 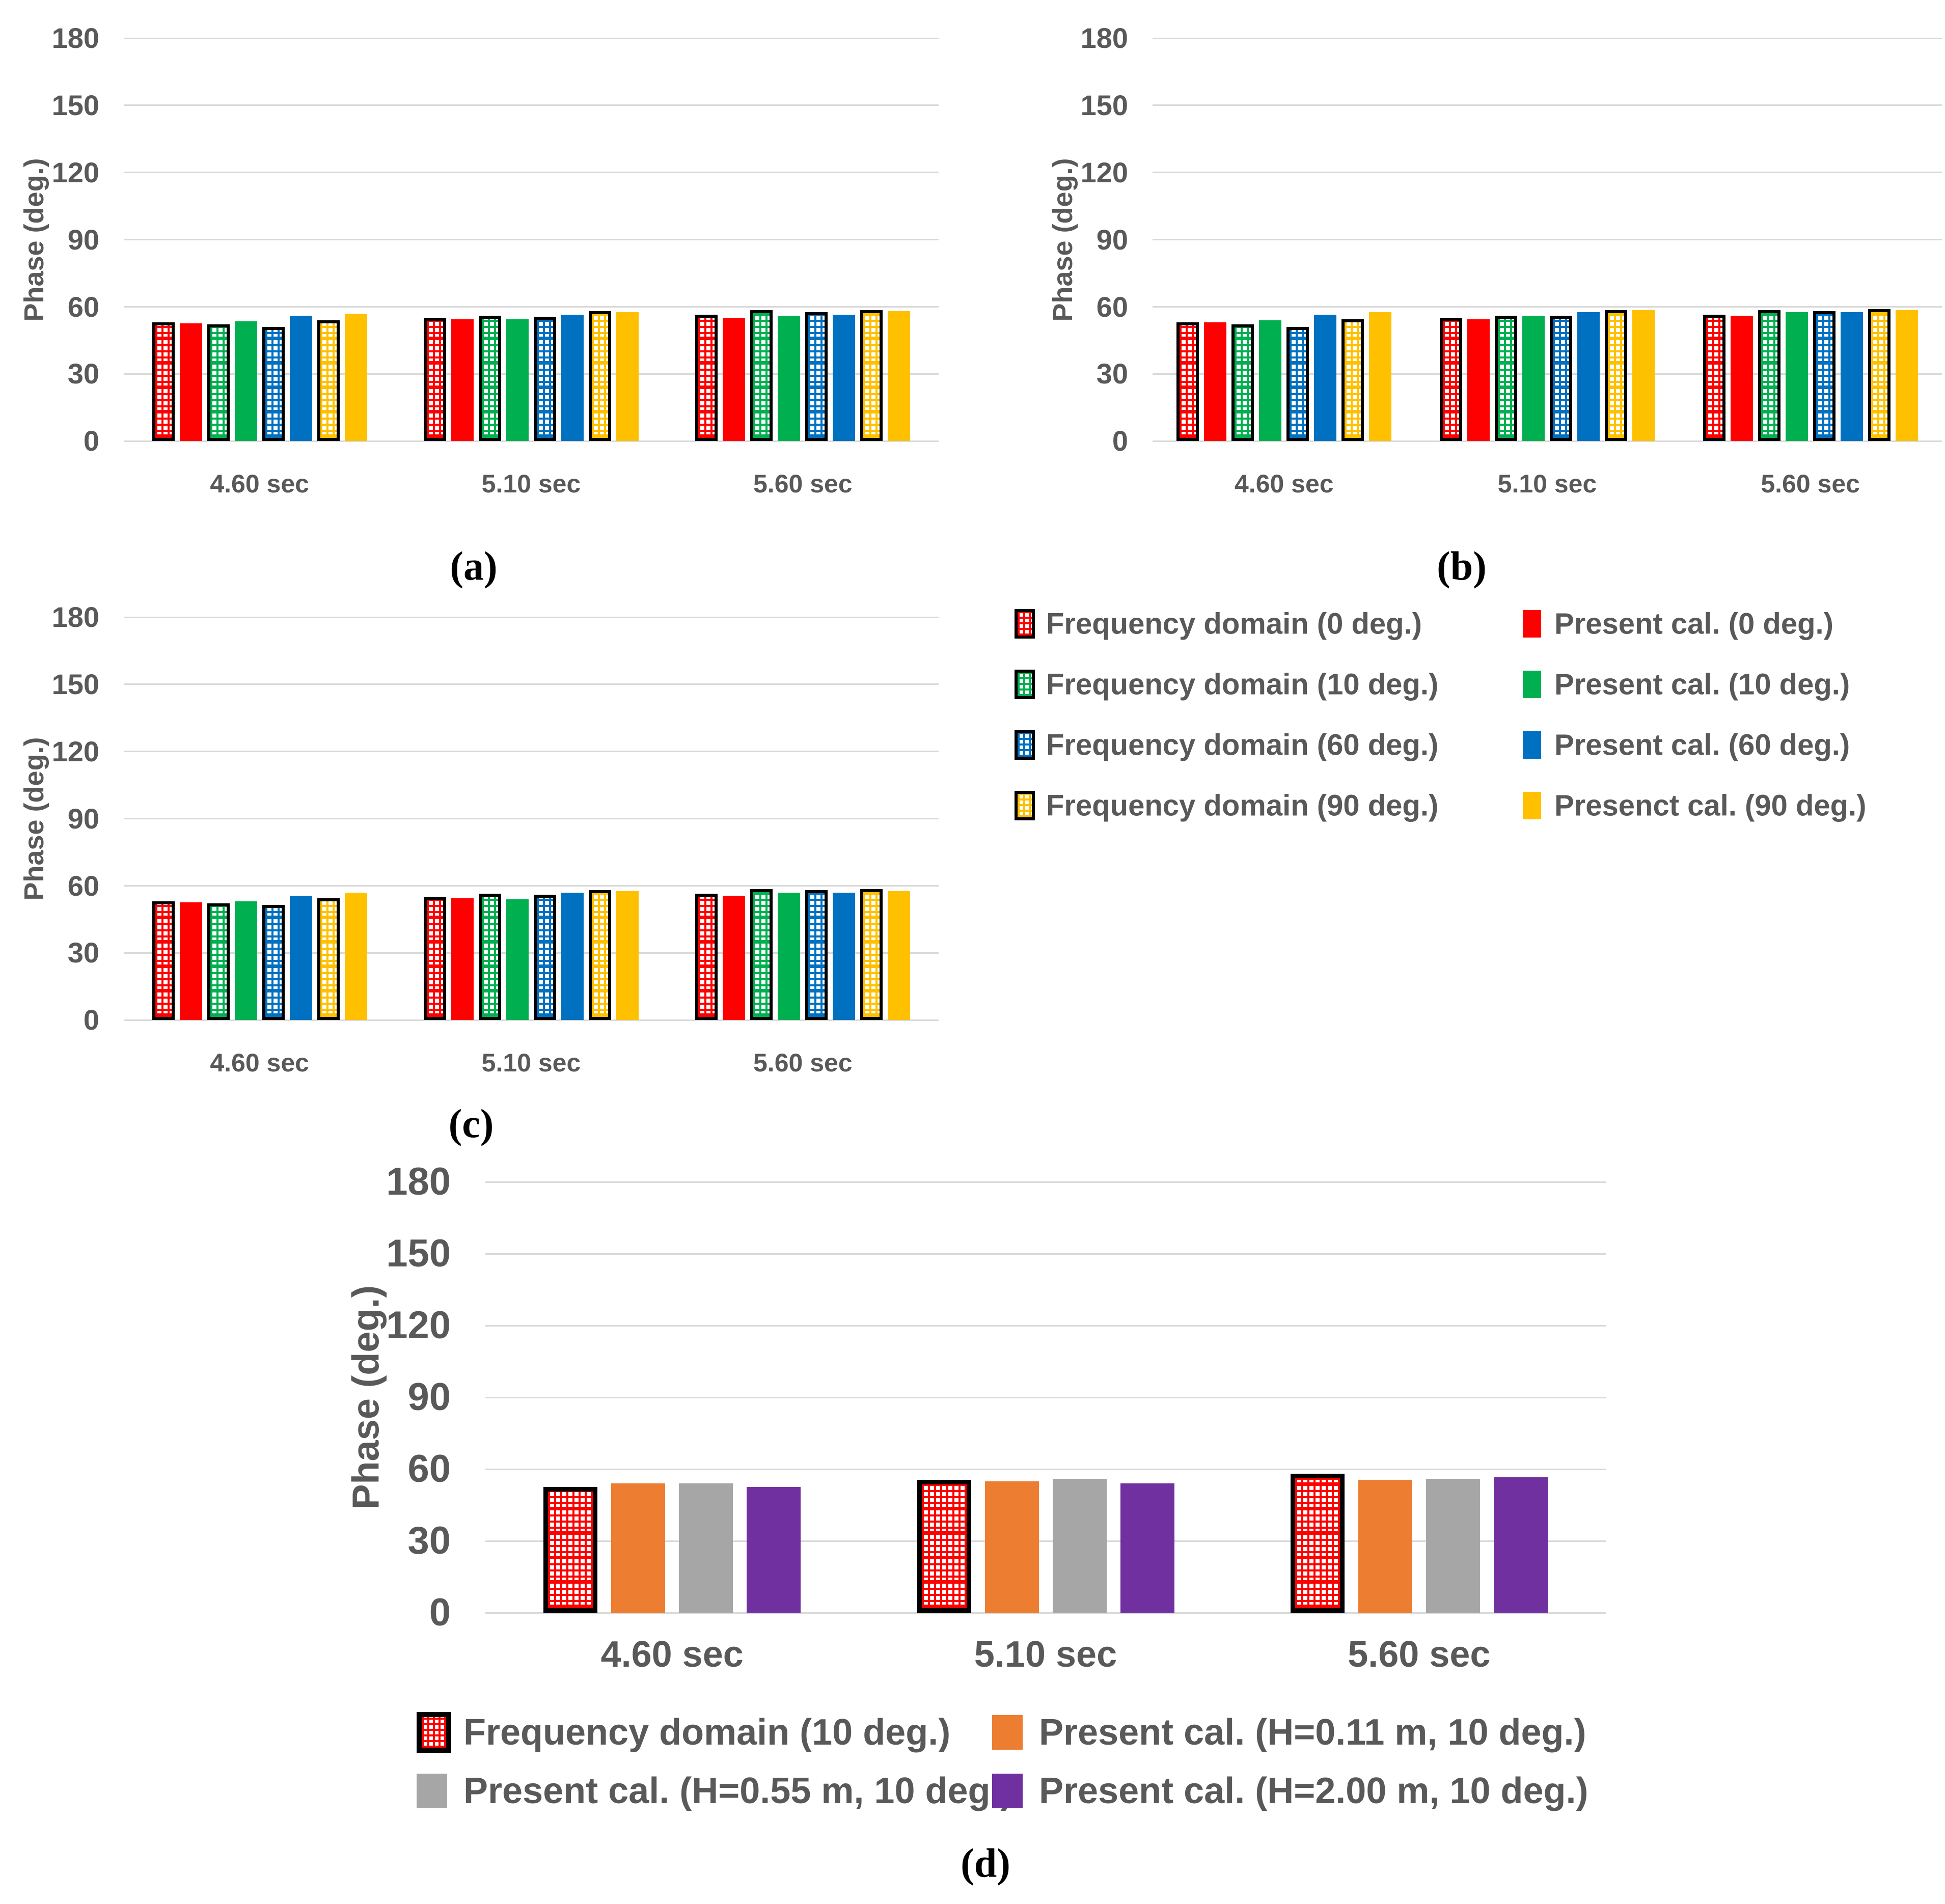 What do you see at coordinates (1242, 745) in the screenshot?
I see `legend-item-label: Frequency domain (60 deg.)` at bounding box center [1242, 745].